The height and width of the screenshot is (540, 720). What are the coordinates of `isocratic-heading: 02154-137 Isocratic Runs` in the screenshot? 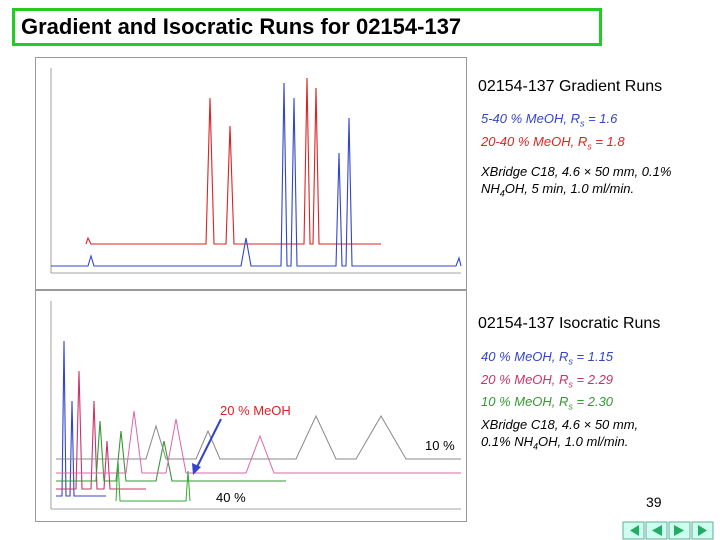 It's located at (569, 323).